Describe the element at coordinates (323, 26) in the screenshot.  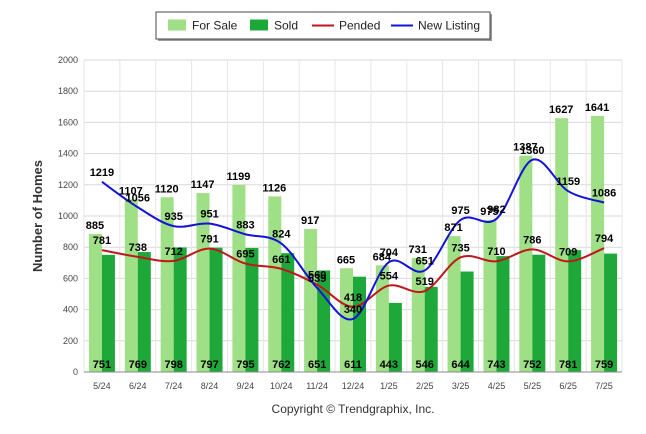
I see `legend: For Sale Sold Pended New Listing` at that location.